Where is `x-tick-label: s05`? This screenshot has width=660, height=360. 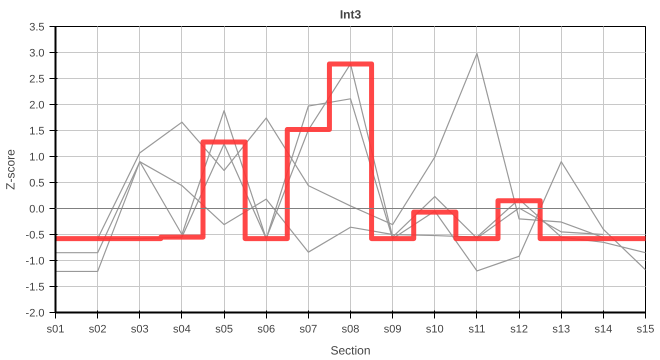
x-tick-label: s05 is located at coordinates (224, 330).